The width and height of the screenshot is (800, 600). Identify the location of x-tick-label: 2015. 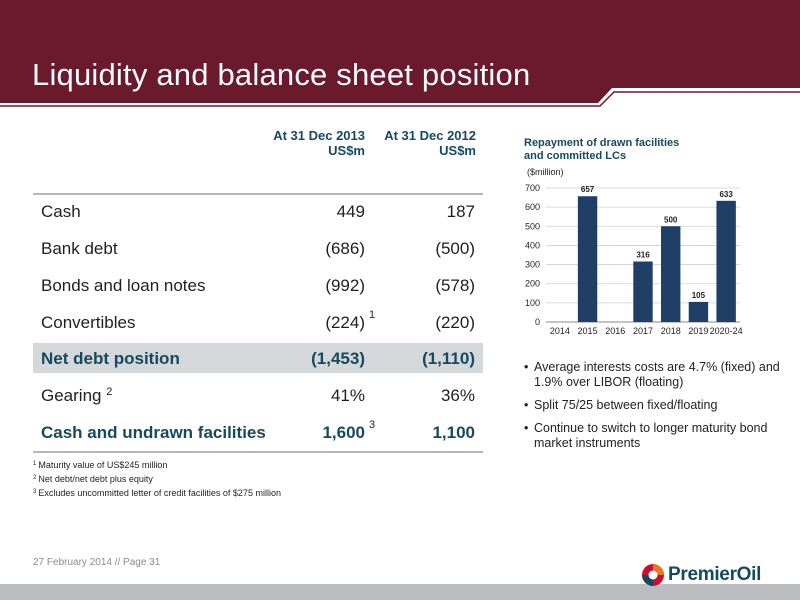
(588, 331).